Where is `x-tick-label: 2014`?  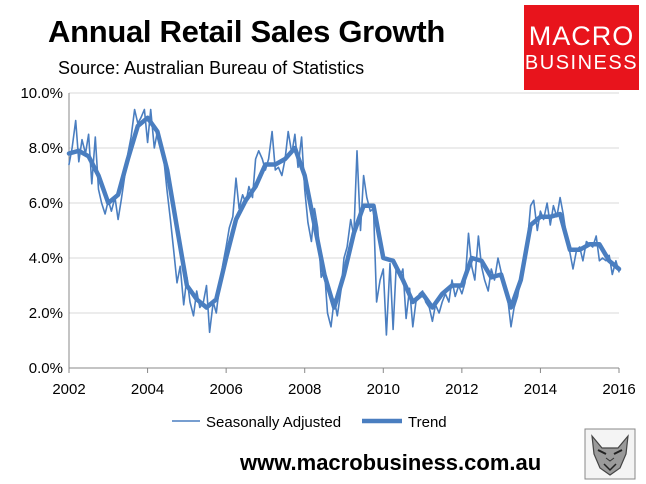
x-tick-label: 2014 is located at coordinates (540, 389).